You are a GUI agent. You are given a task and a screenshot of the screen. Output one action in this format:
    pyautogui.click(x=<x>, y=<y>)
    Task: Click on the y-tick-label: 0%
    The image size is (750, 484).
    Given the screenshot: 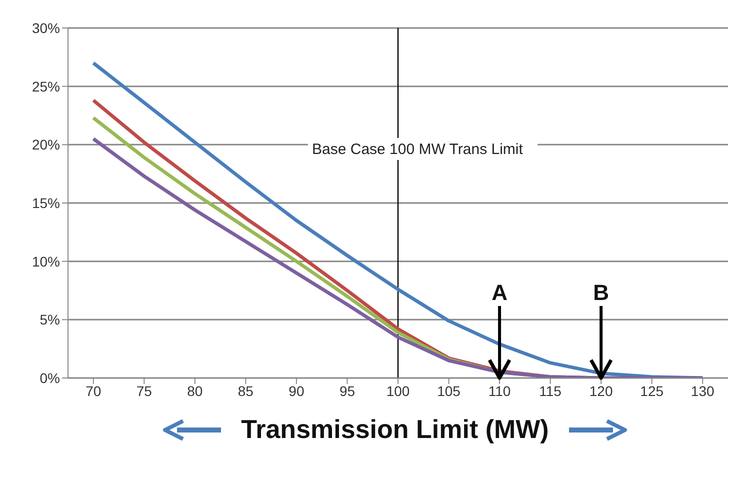 What is the action you would take?
    pyautogui.click(x=50, y=378)
    